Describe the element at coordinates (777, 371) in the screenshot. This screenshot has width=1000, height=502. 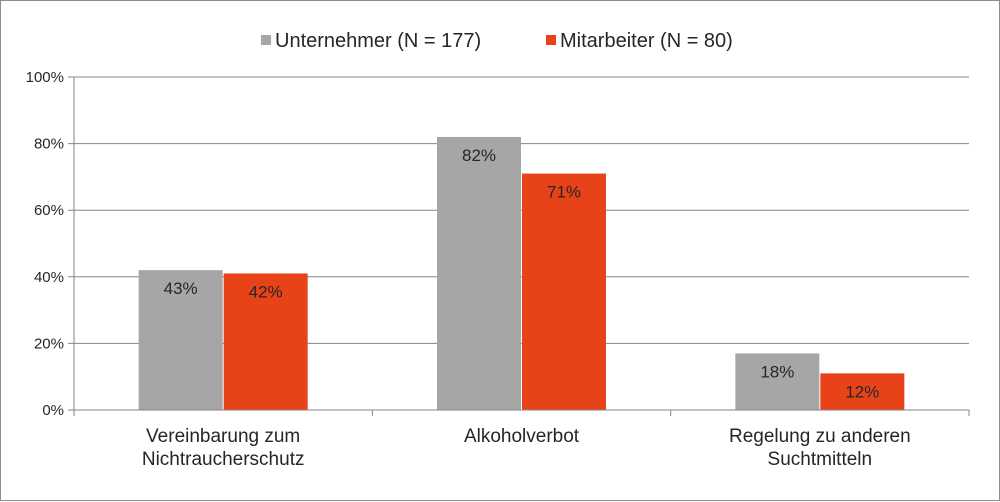
I see `data-label: 18%` at that location.